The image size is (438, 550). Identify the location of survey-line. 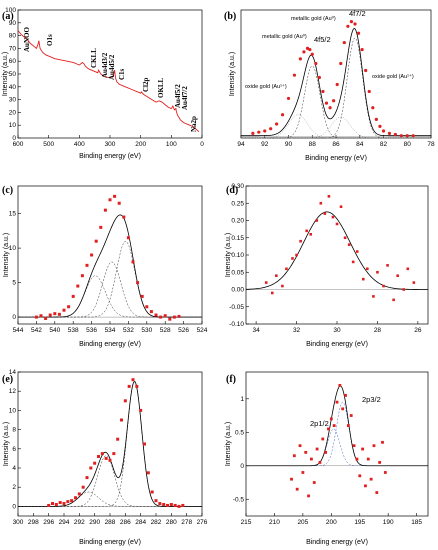
(108, 81).